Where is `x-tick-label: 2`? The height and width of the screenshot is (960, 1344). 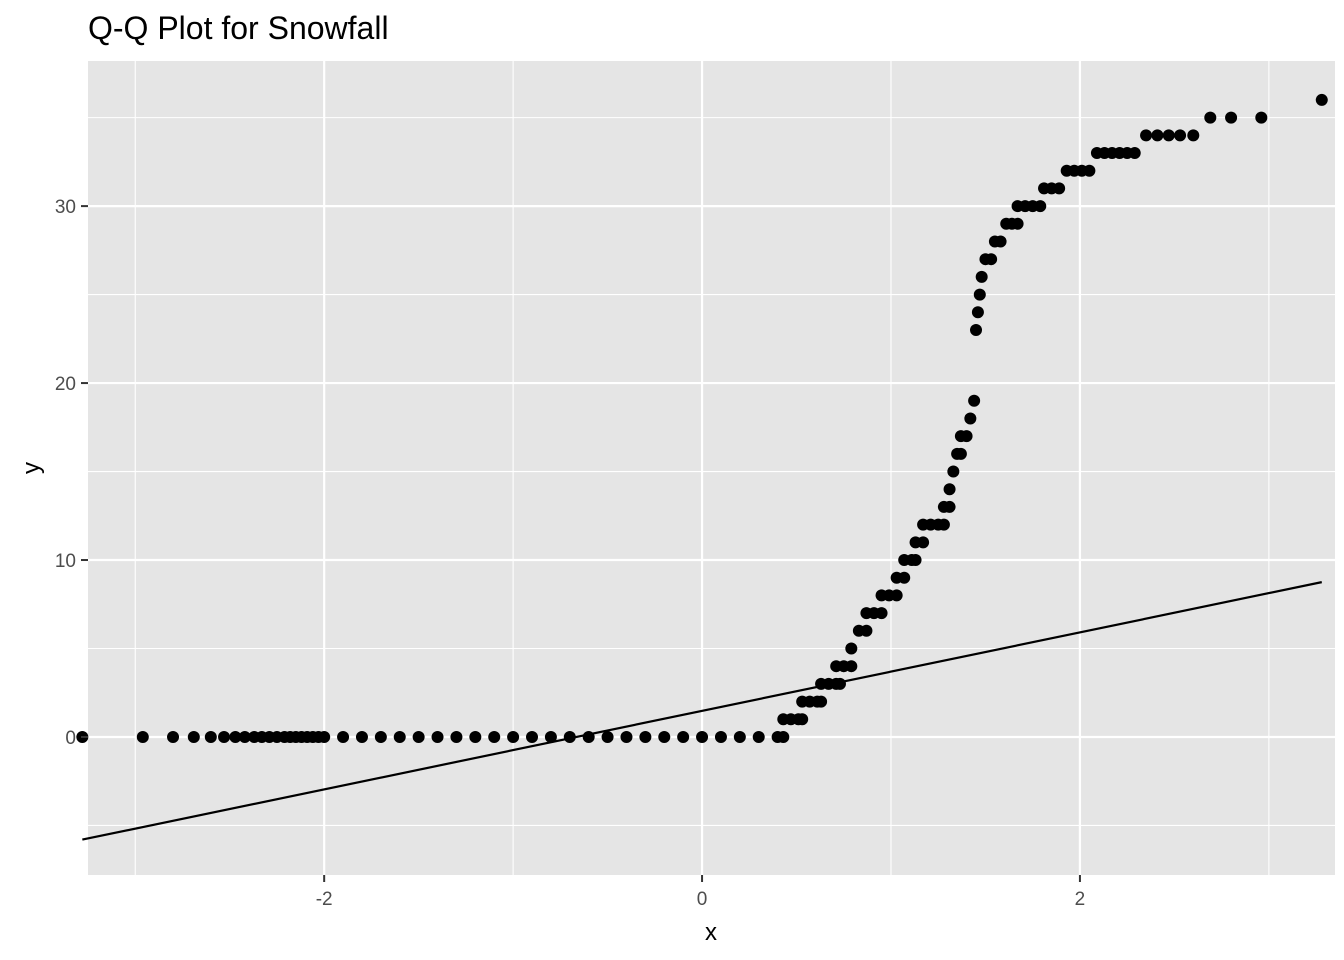
x-tick-label: 2 is located at coordinates (1080, 899).